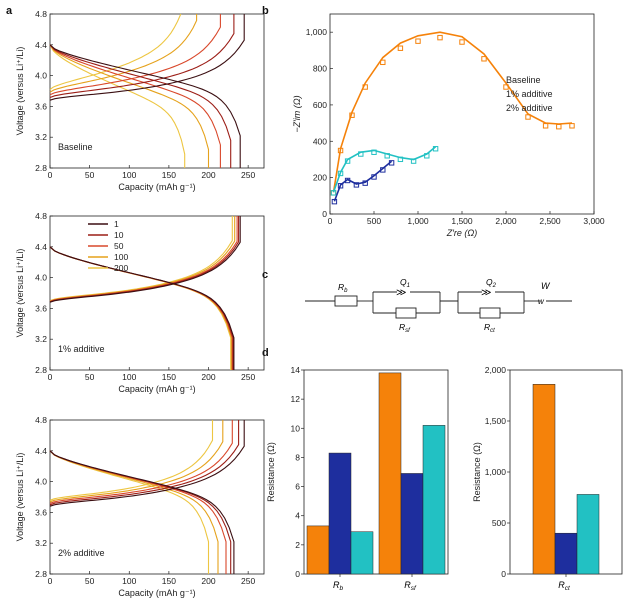 The image size is (640, 610). What do you see at coordinates (564, 586) in the screenshot?
I see `x-tick-label-R_ct: Rct` at bounding box center [564, 586].